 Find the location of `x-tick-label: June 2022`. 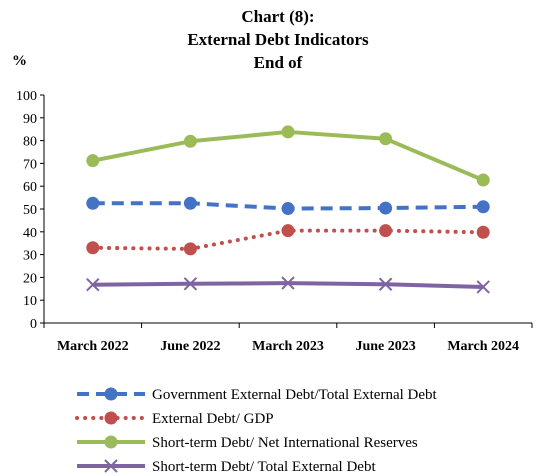

x-tick-label: June 2022 is located at coordinates (190, 346).